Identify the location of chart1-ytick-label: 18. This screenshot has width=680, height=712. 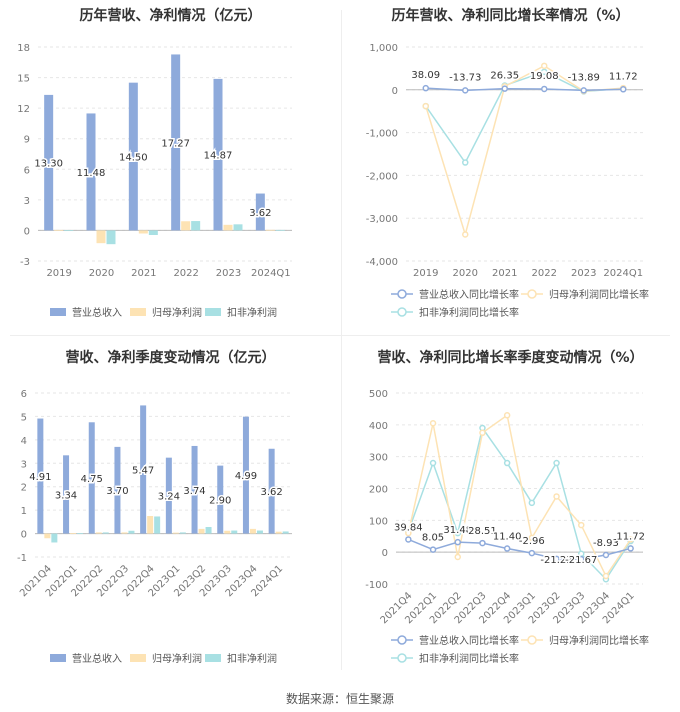
(23, 48).